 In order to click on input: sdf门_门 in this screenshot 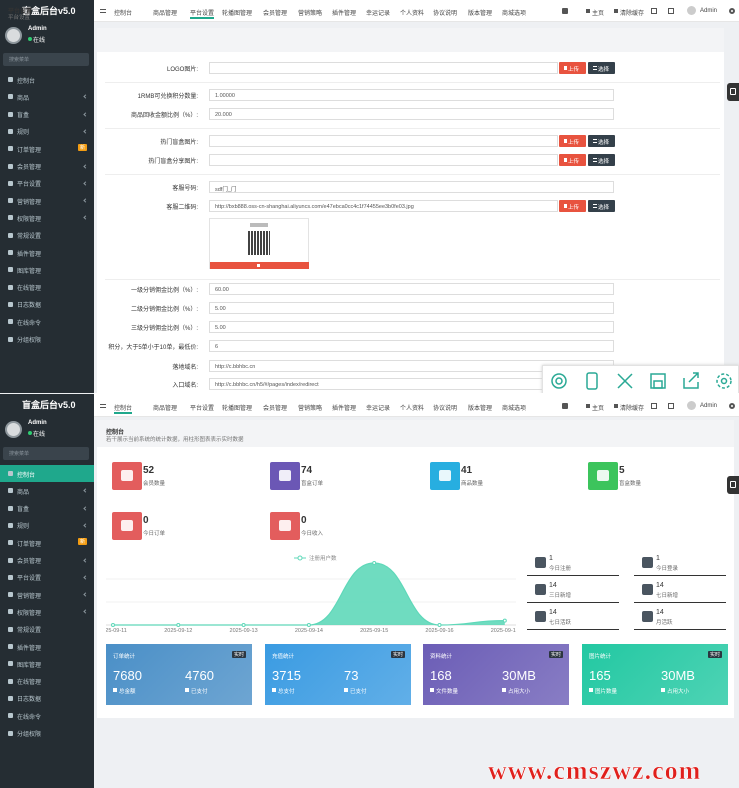, I will do `click(411, 187)`.